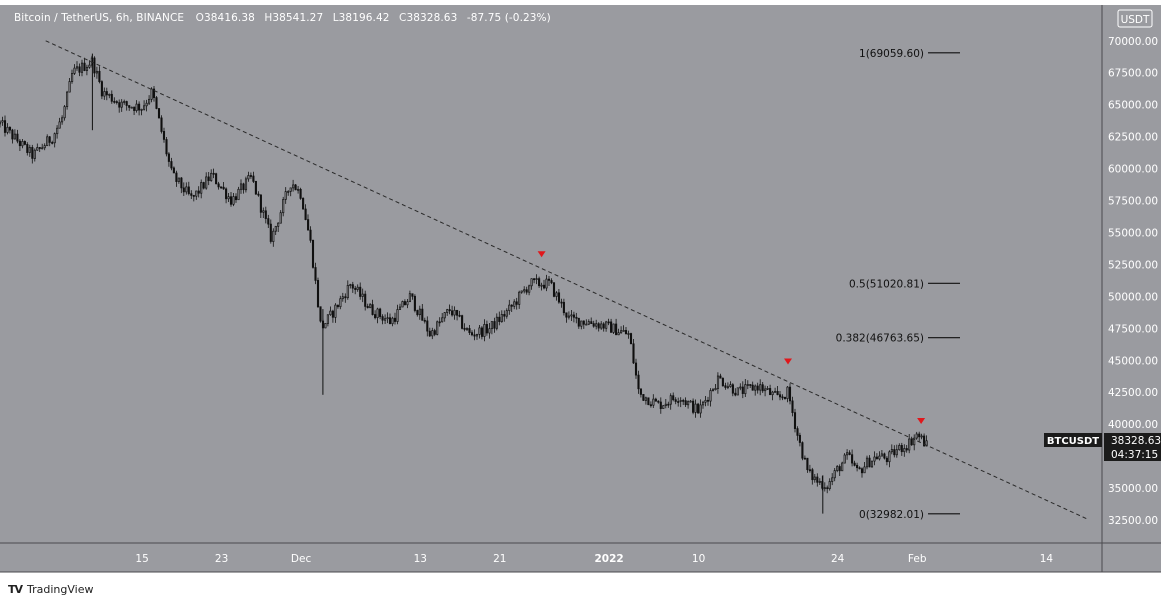 This screenshot has width=1175, height=604. What do you see at coordinates (1133, 361) in the screenshot?
I see `price-axis-label: 45000.00` at bounding box center [1133, 361].